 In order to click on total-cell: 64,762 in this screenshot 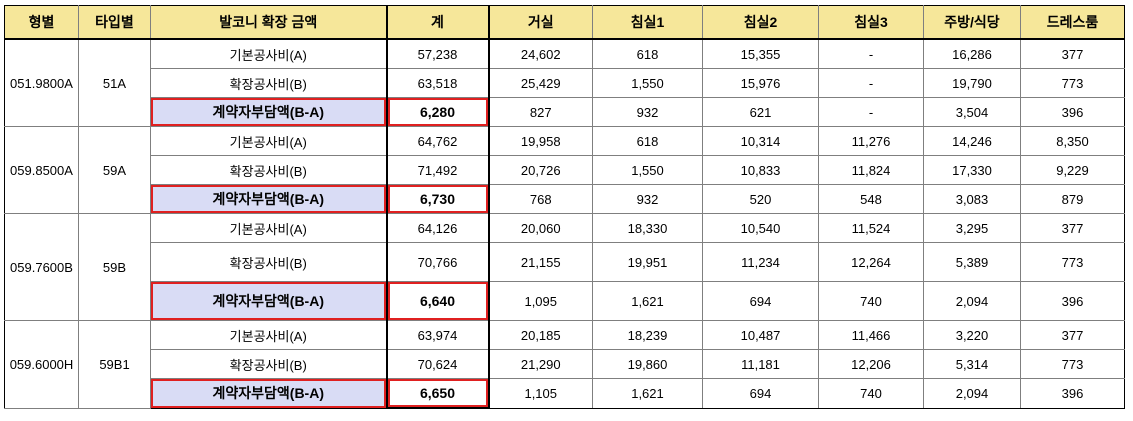, I will do `click(437, 141)`.